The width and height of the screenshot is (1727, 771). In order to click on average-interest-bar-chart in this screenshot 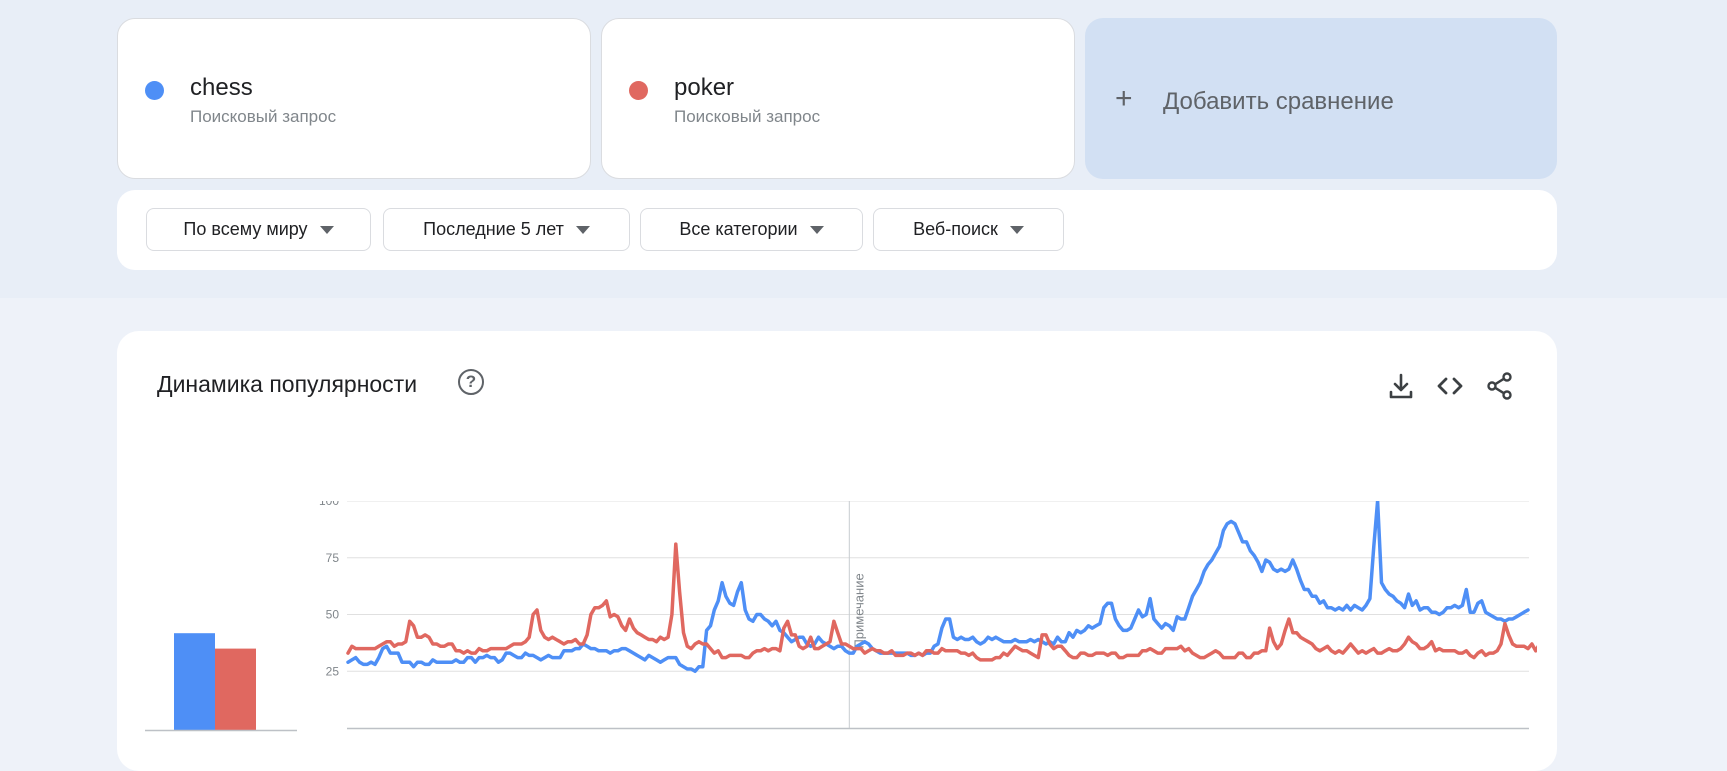, I will do `click(221, 682)`.